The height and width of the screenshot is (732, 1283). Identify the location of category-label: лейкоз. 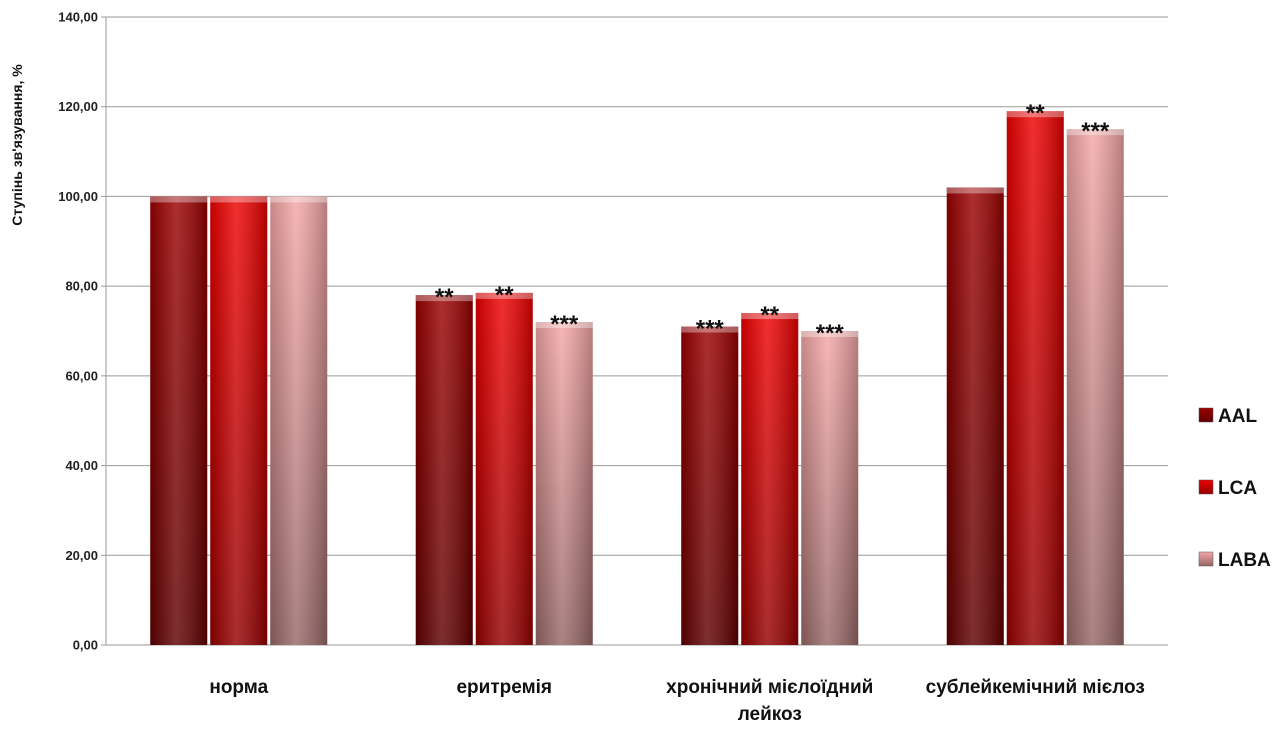
(770, 714).